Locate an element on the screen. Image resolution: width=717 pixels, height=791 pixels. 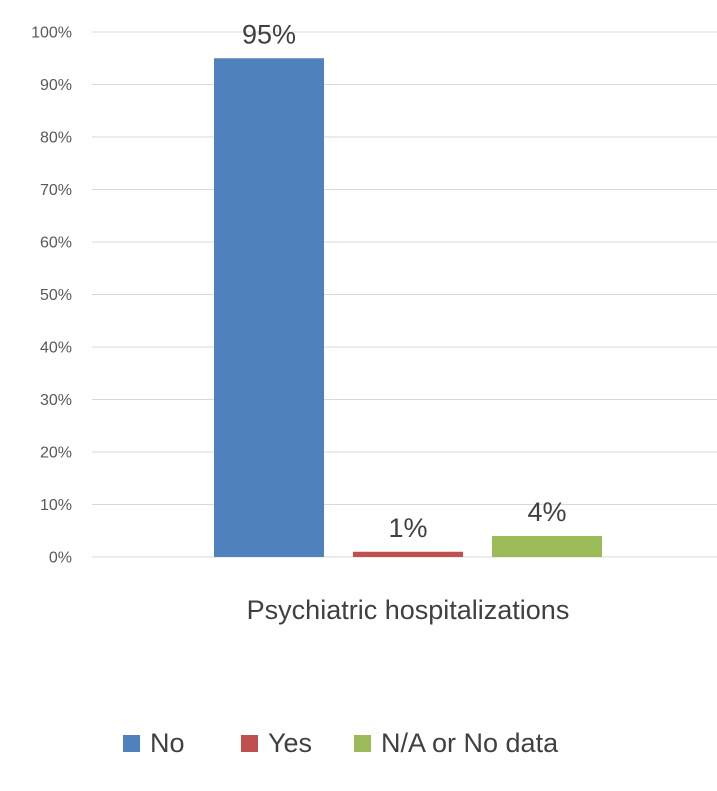
category-label: Psychiatric hospitalizations is located at coordinates (408, 610).